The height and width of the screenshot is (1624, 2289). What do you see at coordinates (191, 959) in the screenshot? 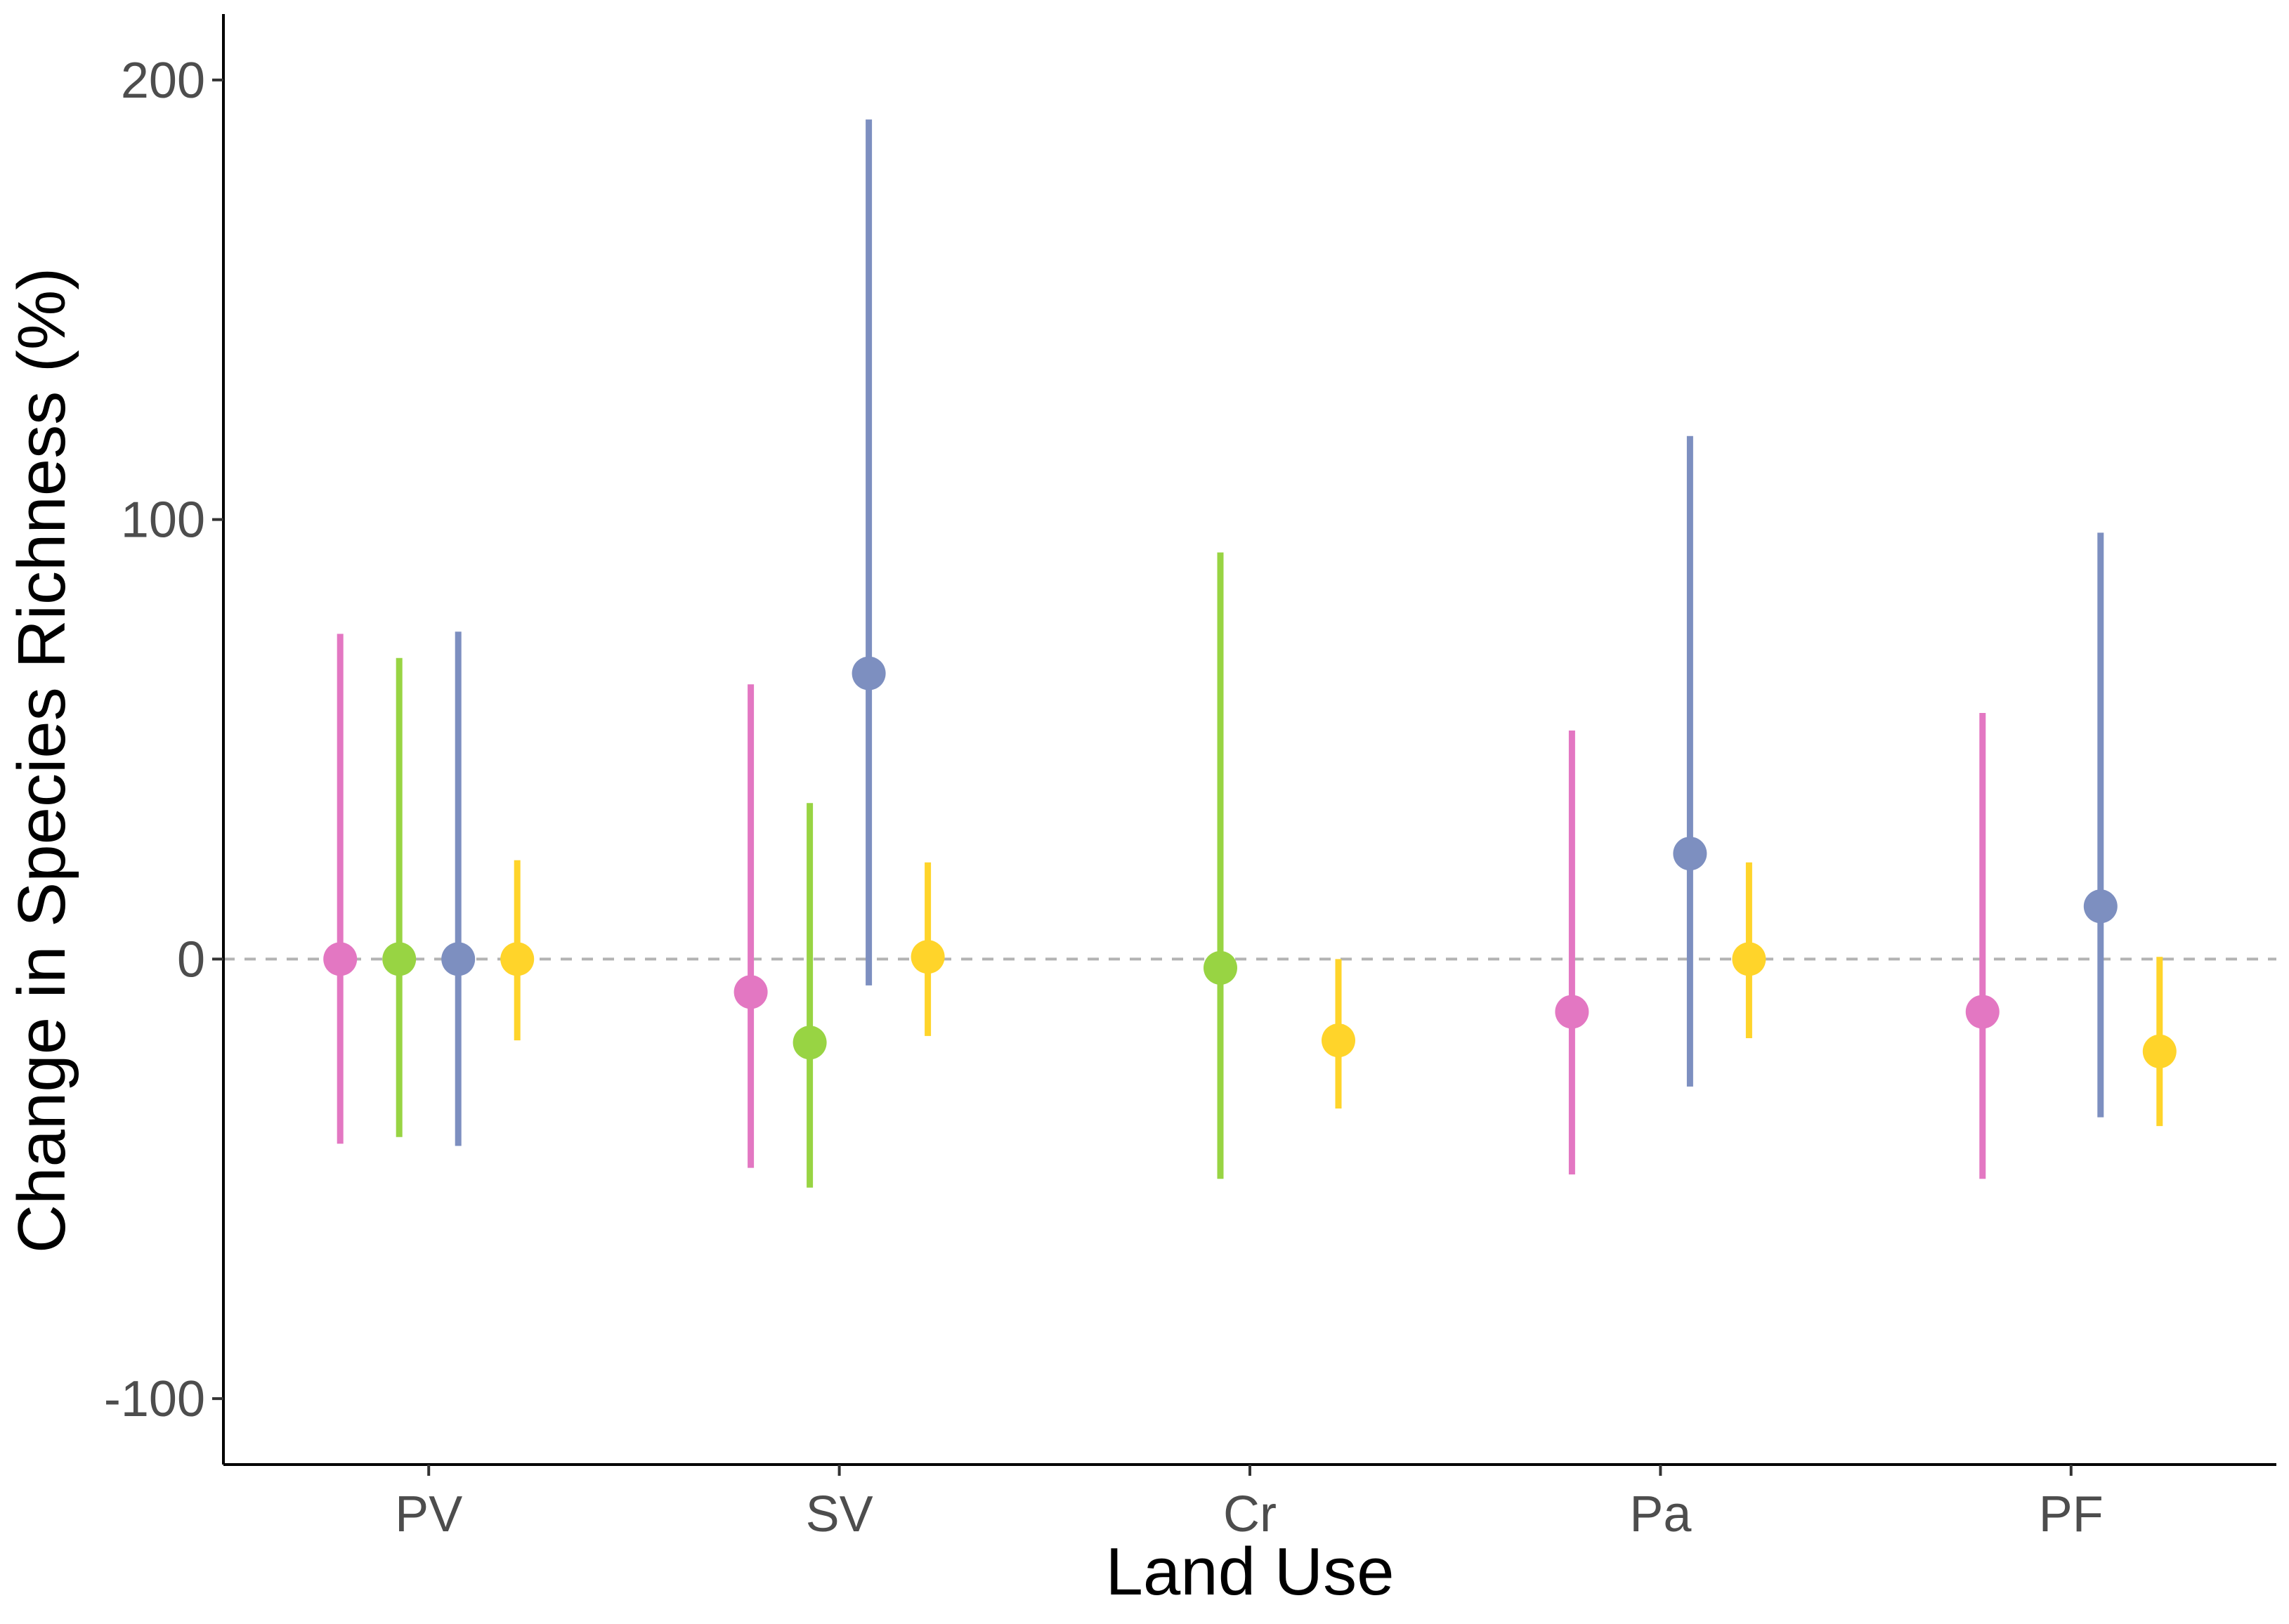
I see `y-tick-label: 0` at bounding box center [191, 959].